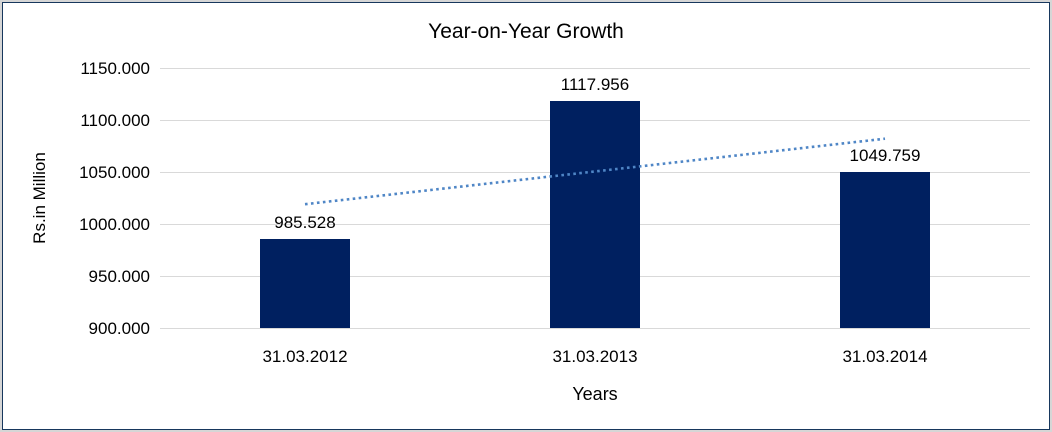 The width and height of the screenshot is (1052, 432). What do you see at coordinates (526, 31) in the screenshot?
I see `chart-title: Year-on-Year Growth` at bounding box center [526, 31].